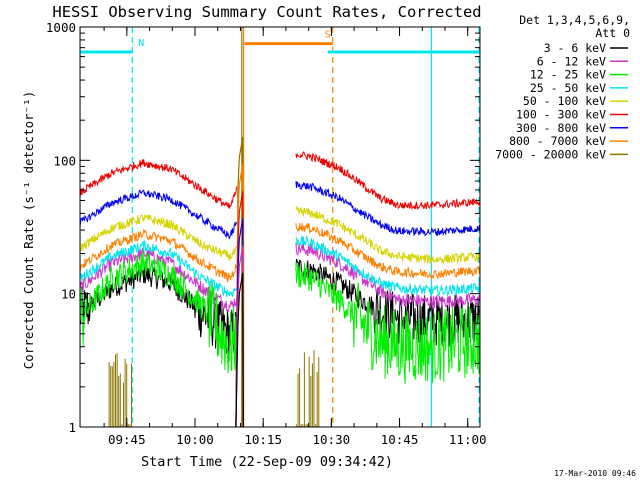 The image size is (640, 480). What do you see at coordinates (195, 439) in the screenshot?
I see `x-tick-label-1: 10:00` at bounding box center [195, 439].